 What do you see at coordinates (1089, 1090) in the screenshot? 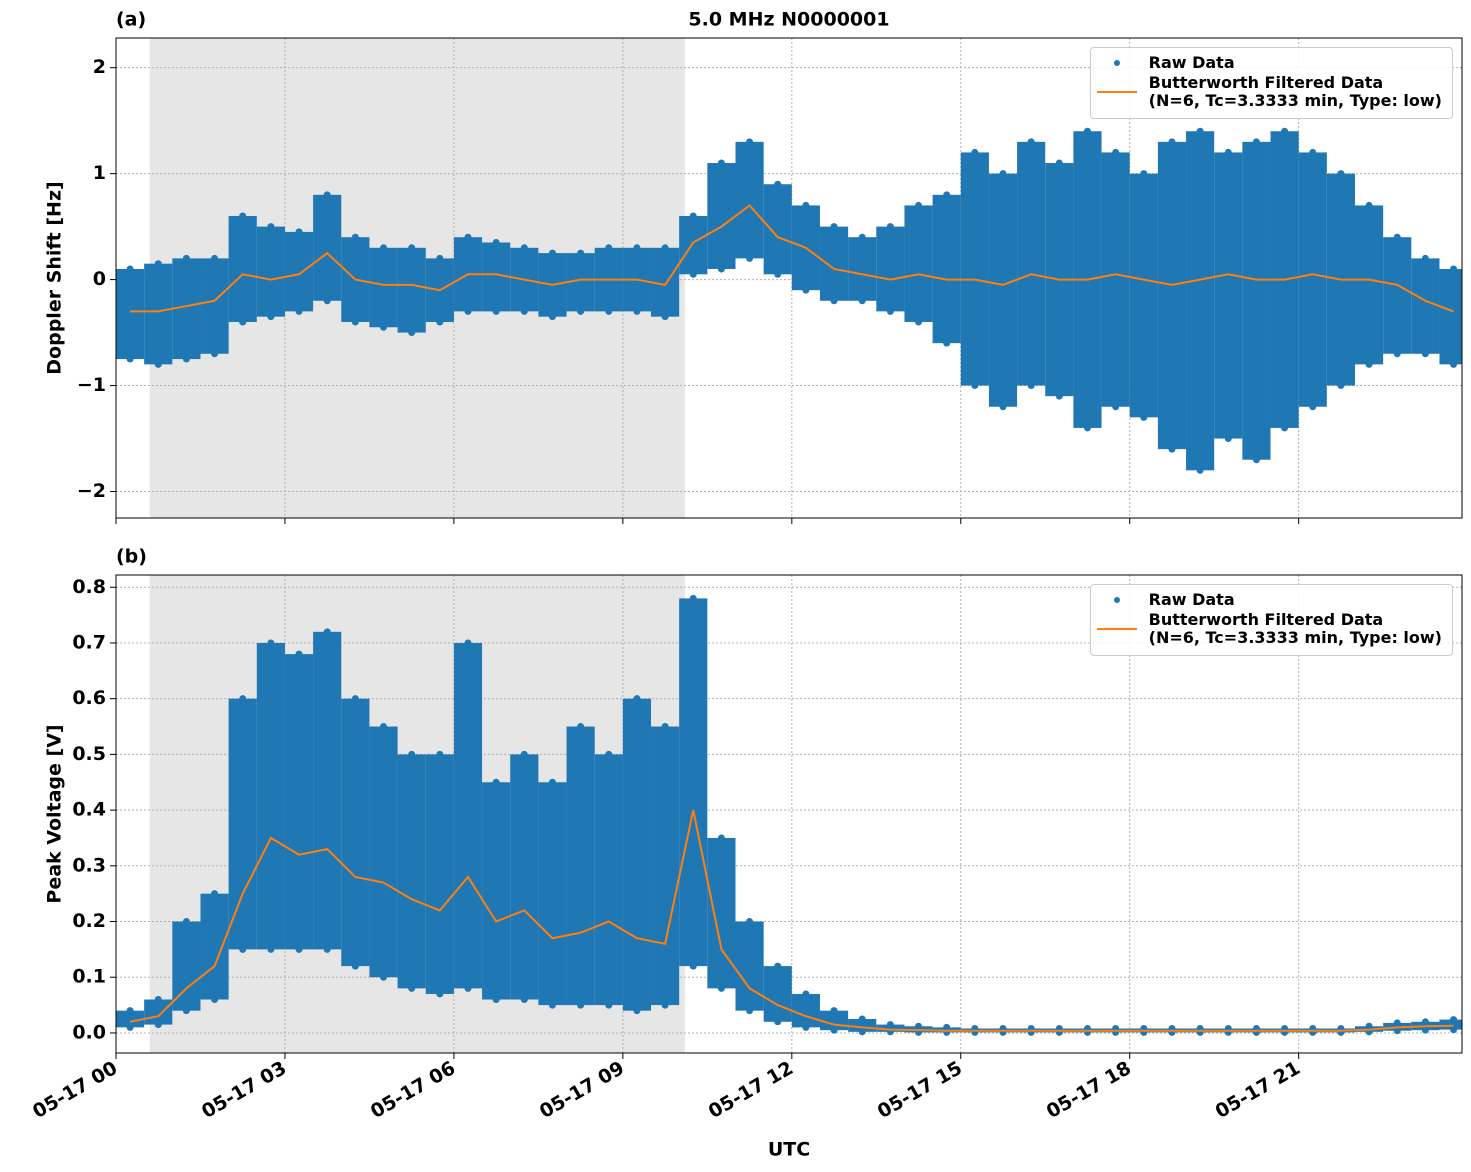
I see `x-tick-label: 05-17 18` at bounding box center [1089, 1090].